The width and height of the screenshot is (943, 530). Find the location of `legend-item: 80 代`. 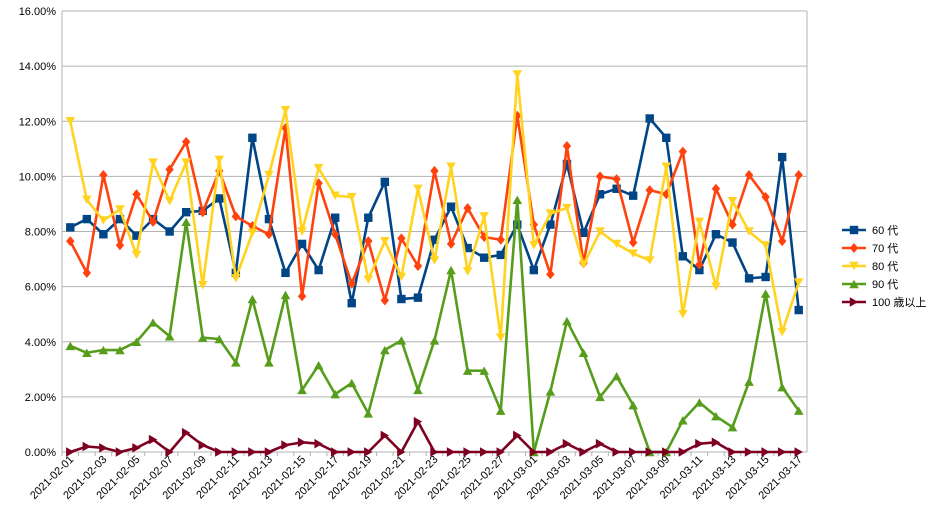

legend-item: 80 代 is located at coordinates (870, 266).